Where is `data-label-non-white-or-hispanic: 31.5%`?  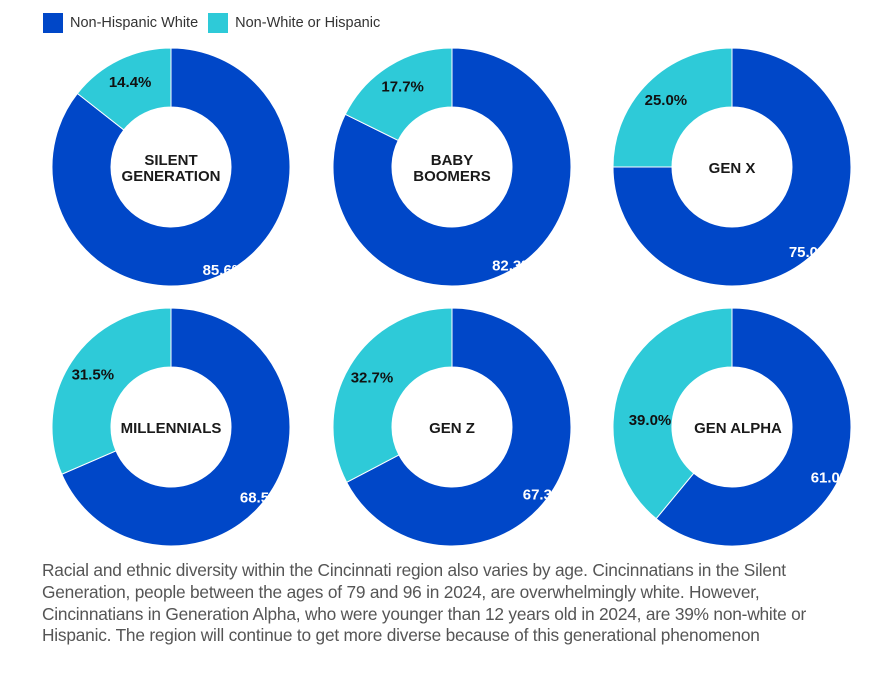
data-label-non-white-or-hispanic: 31.5% is located at coordinates (93, 375).